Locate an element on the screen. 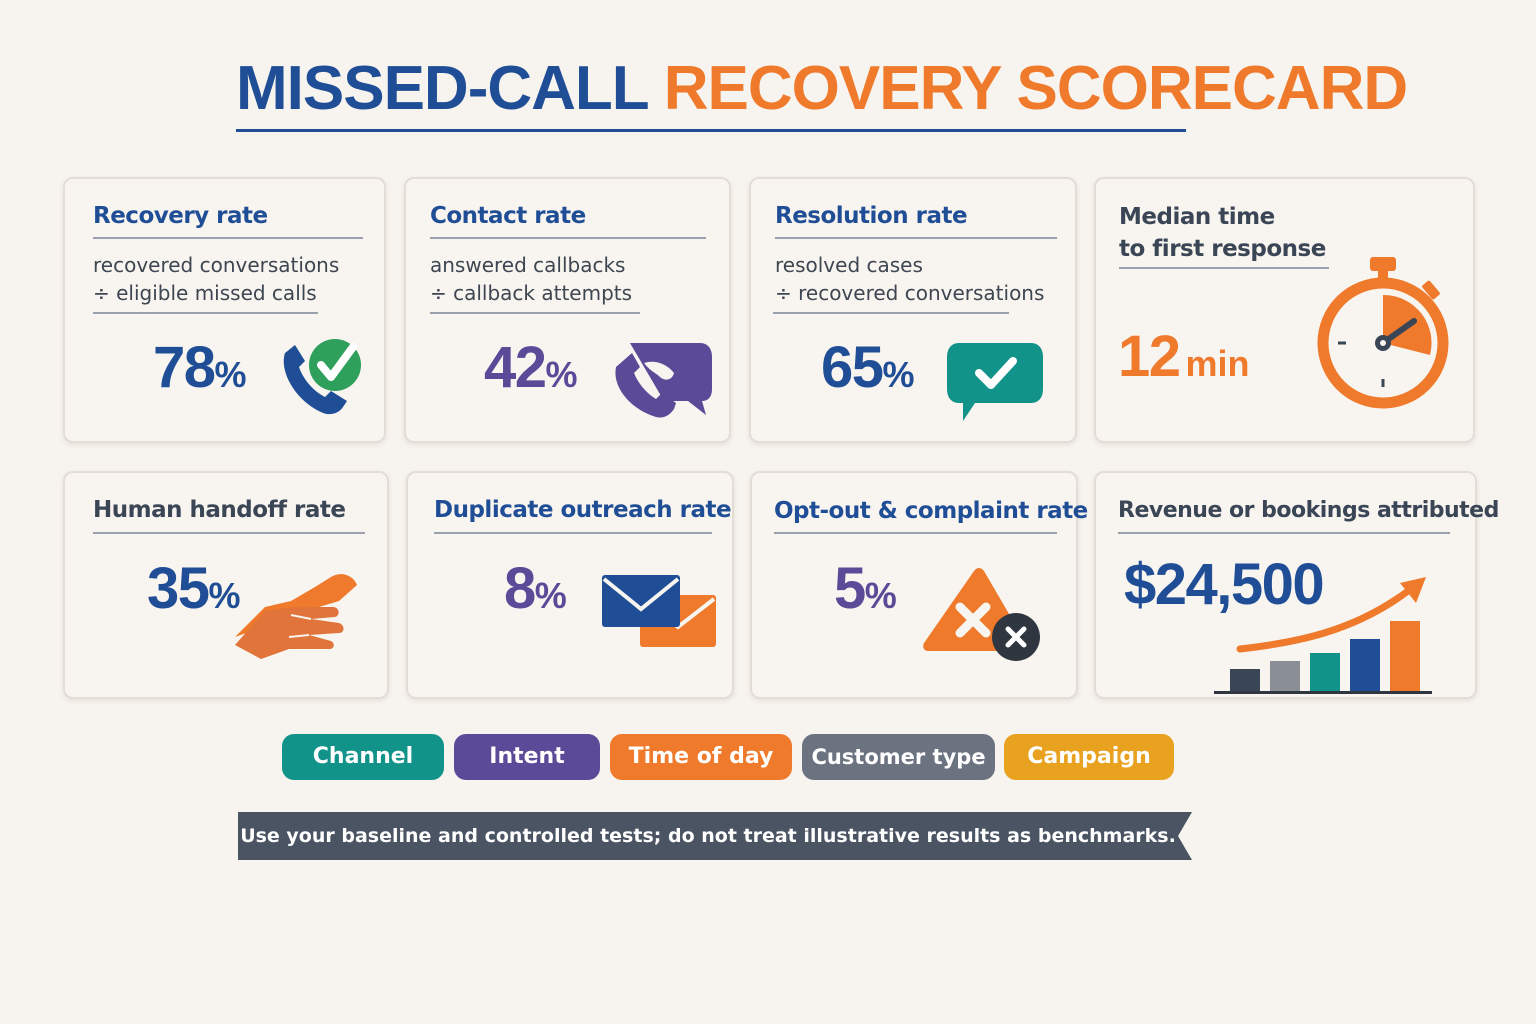 The height and width of the screenshot is (1024, 1536). card-title: Opt-out & complaint rate is located at coordinates (931, 511).